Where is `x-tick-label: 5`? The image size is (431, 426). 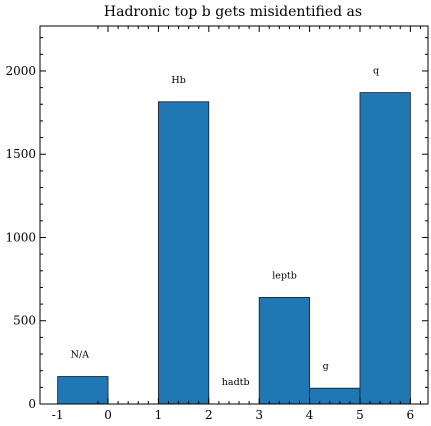
x-tick-label: 5 is located at coordinates (360, 415).